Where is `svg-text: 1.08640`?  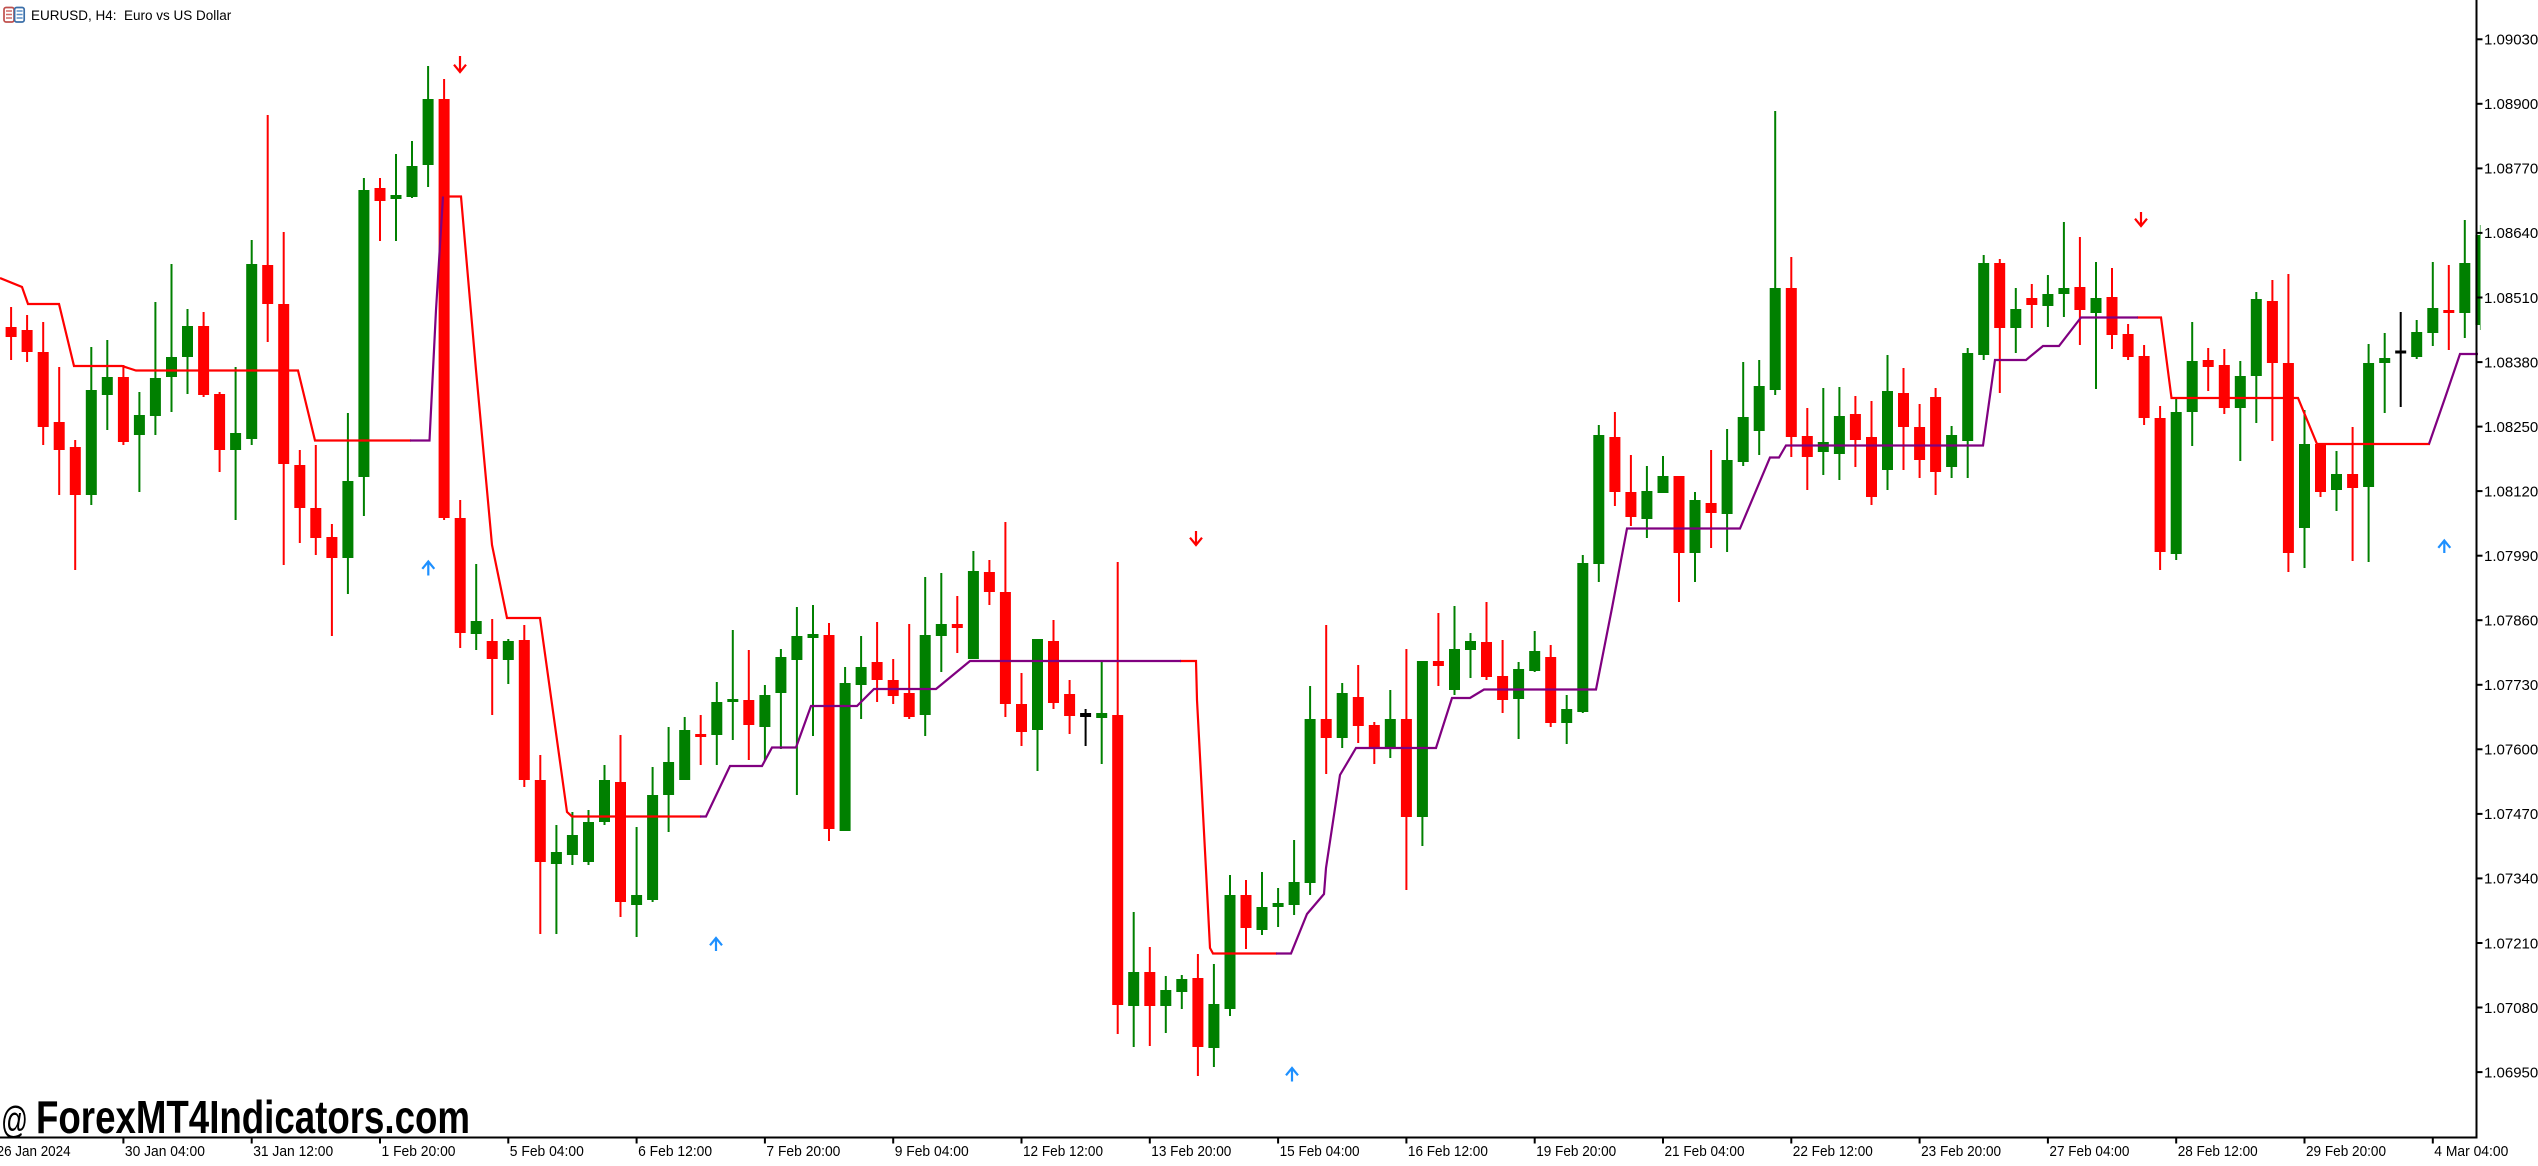 svg-text: 1.08640 is located at coordinates (2511, 233).